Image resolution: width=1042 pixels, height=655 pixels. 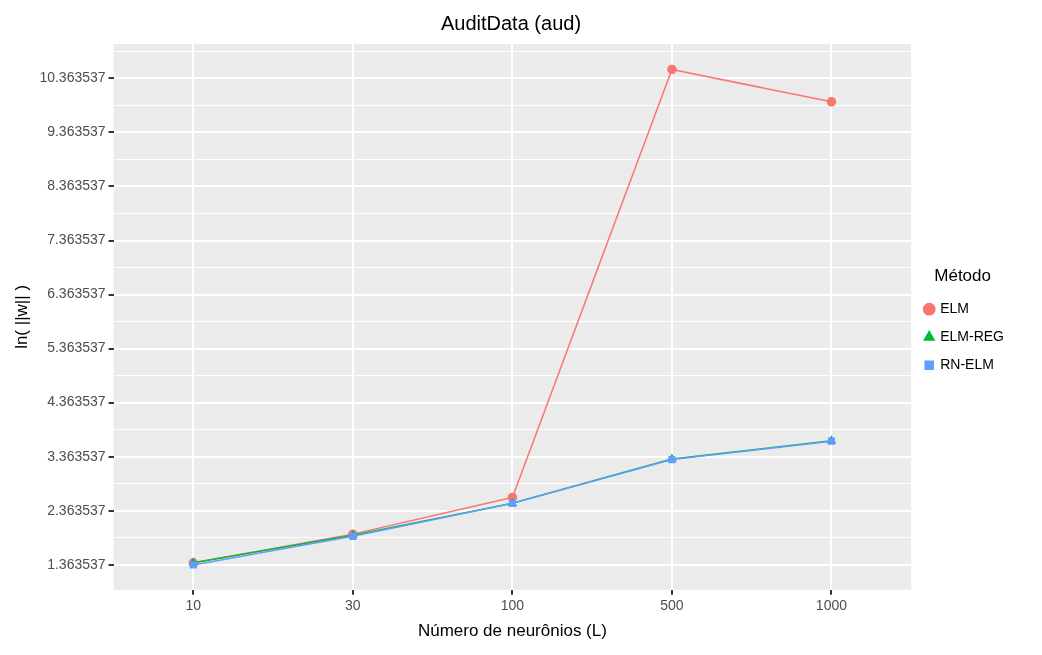 What do you see at coordinates (76, 293) in the screenshot?
I see `y-tick-label: 6.363537` at bounding box center [76, 293].